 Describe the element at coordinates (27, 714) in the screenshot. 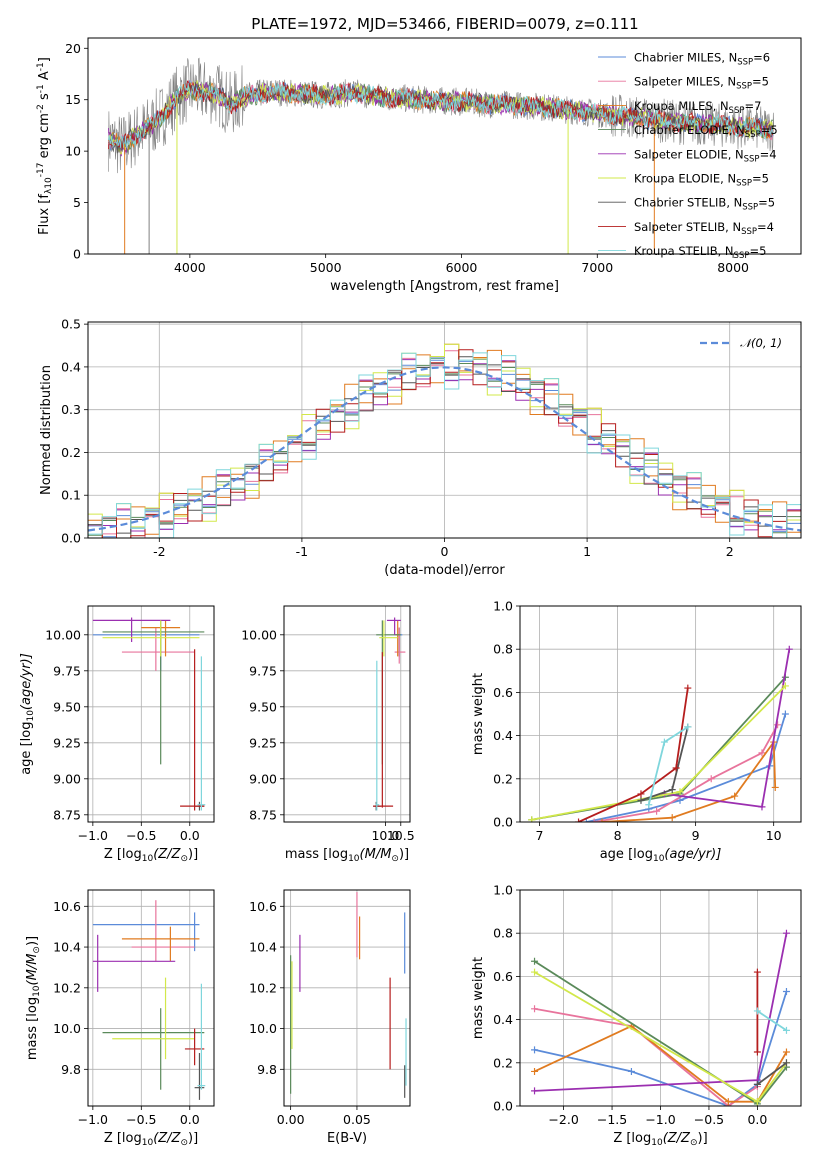

I see `y-axis-label: age [log10(age/yr)]` at that location.